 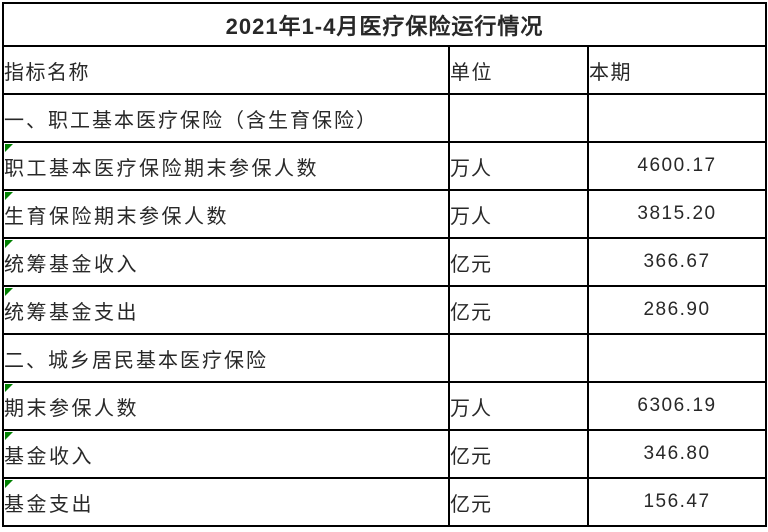 I want to click on indicator-label: 期末参保人数, so click(x=71, y=408).